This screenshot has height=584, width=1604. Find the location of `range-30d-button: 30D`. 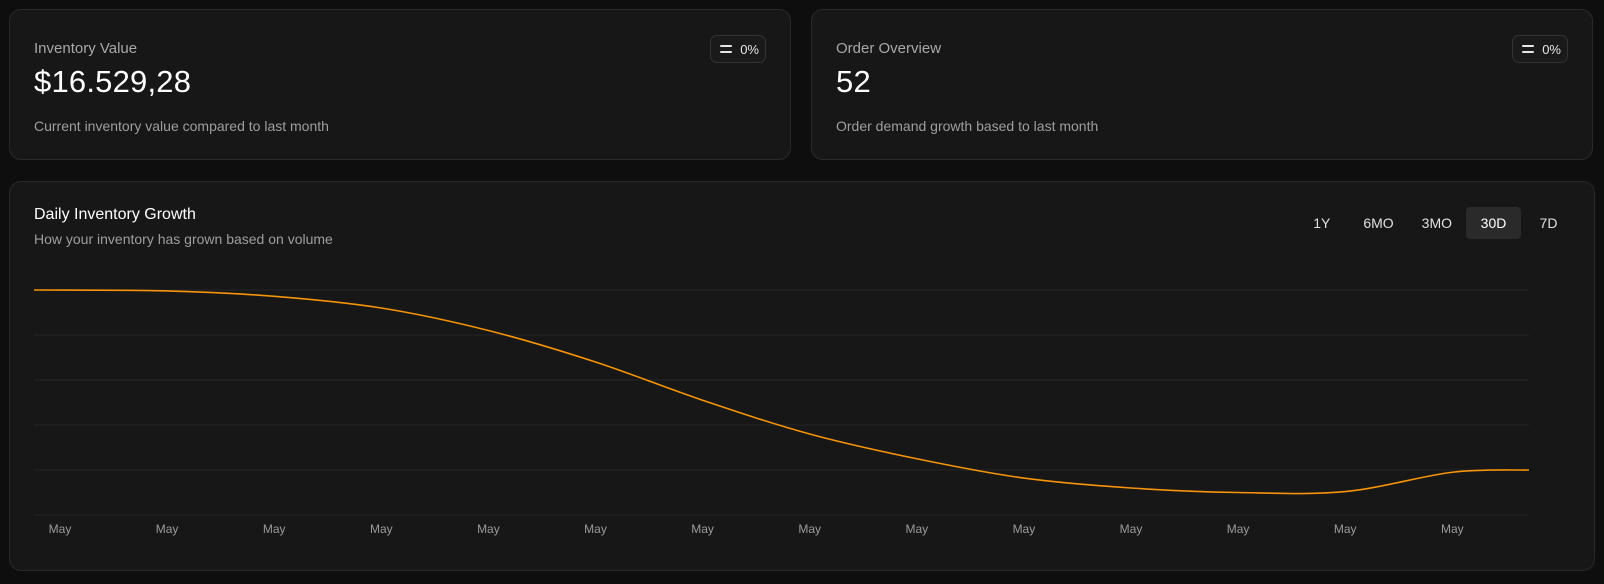

range-30d-button: 30D is located at coordinates (1493, 223).